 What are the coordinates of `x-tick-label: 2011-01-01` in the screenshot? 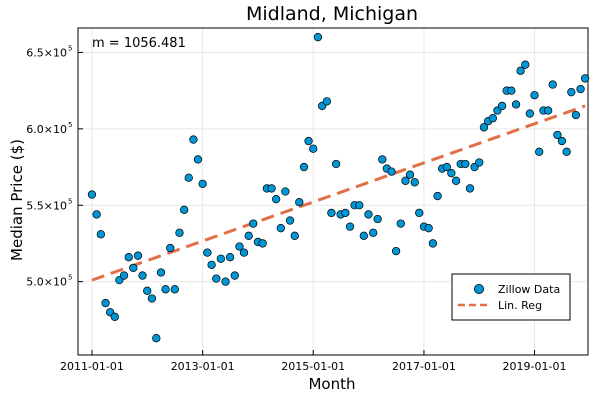 It's located at (92, 366).